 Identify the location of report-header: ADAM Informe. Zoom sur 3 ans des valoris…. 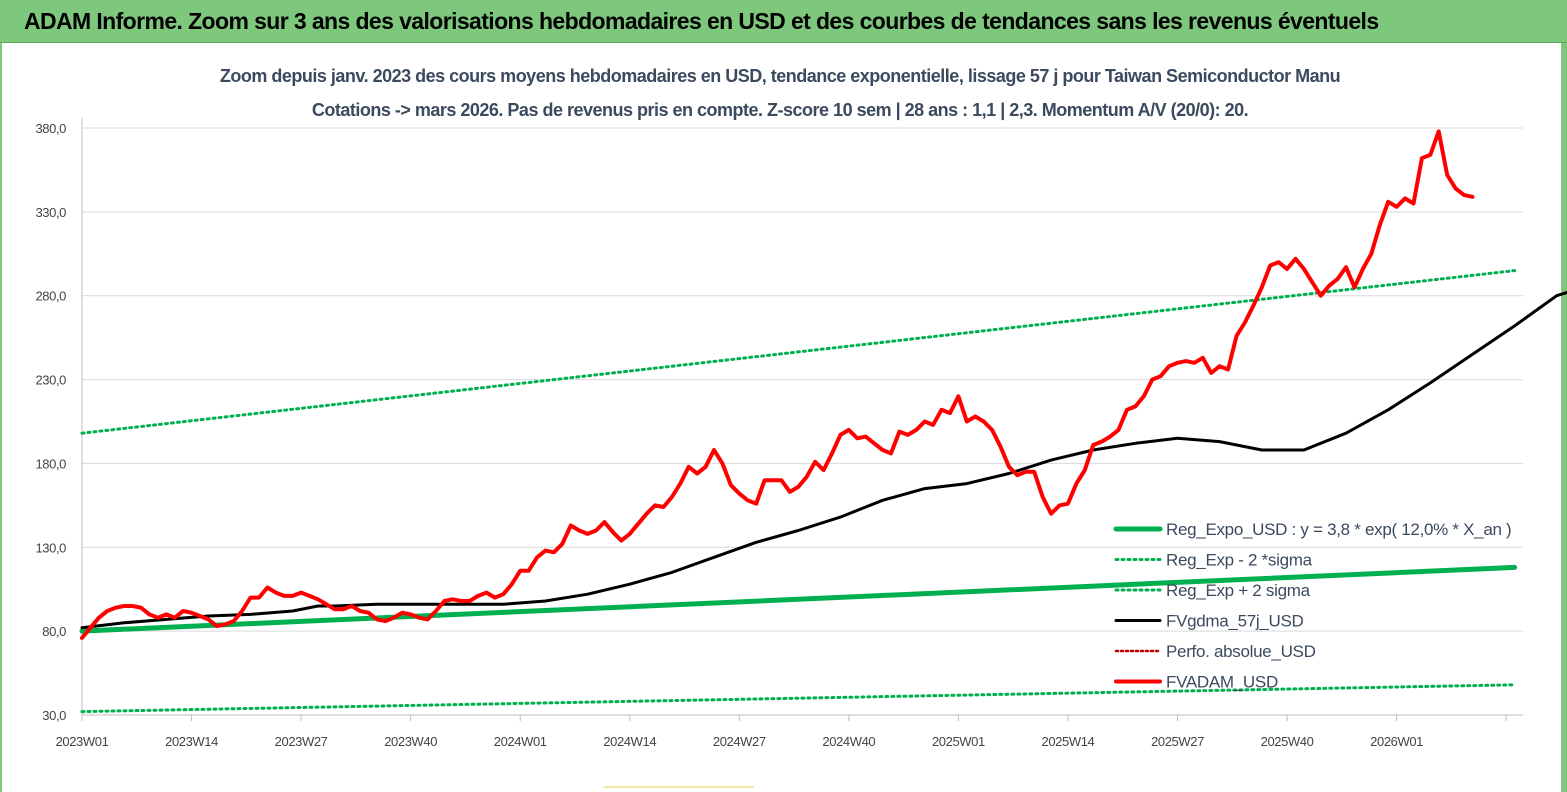
(783, 21).